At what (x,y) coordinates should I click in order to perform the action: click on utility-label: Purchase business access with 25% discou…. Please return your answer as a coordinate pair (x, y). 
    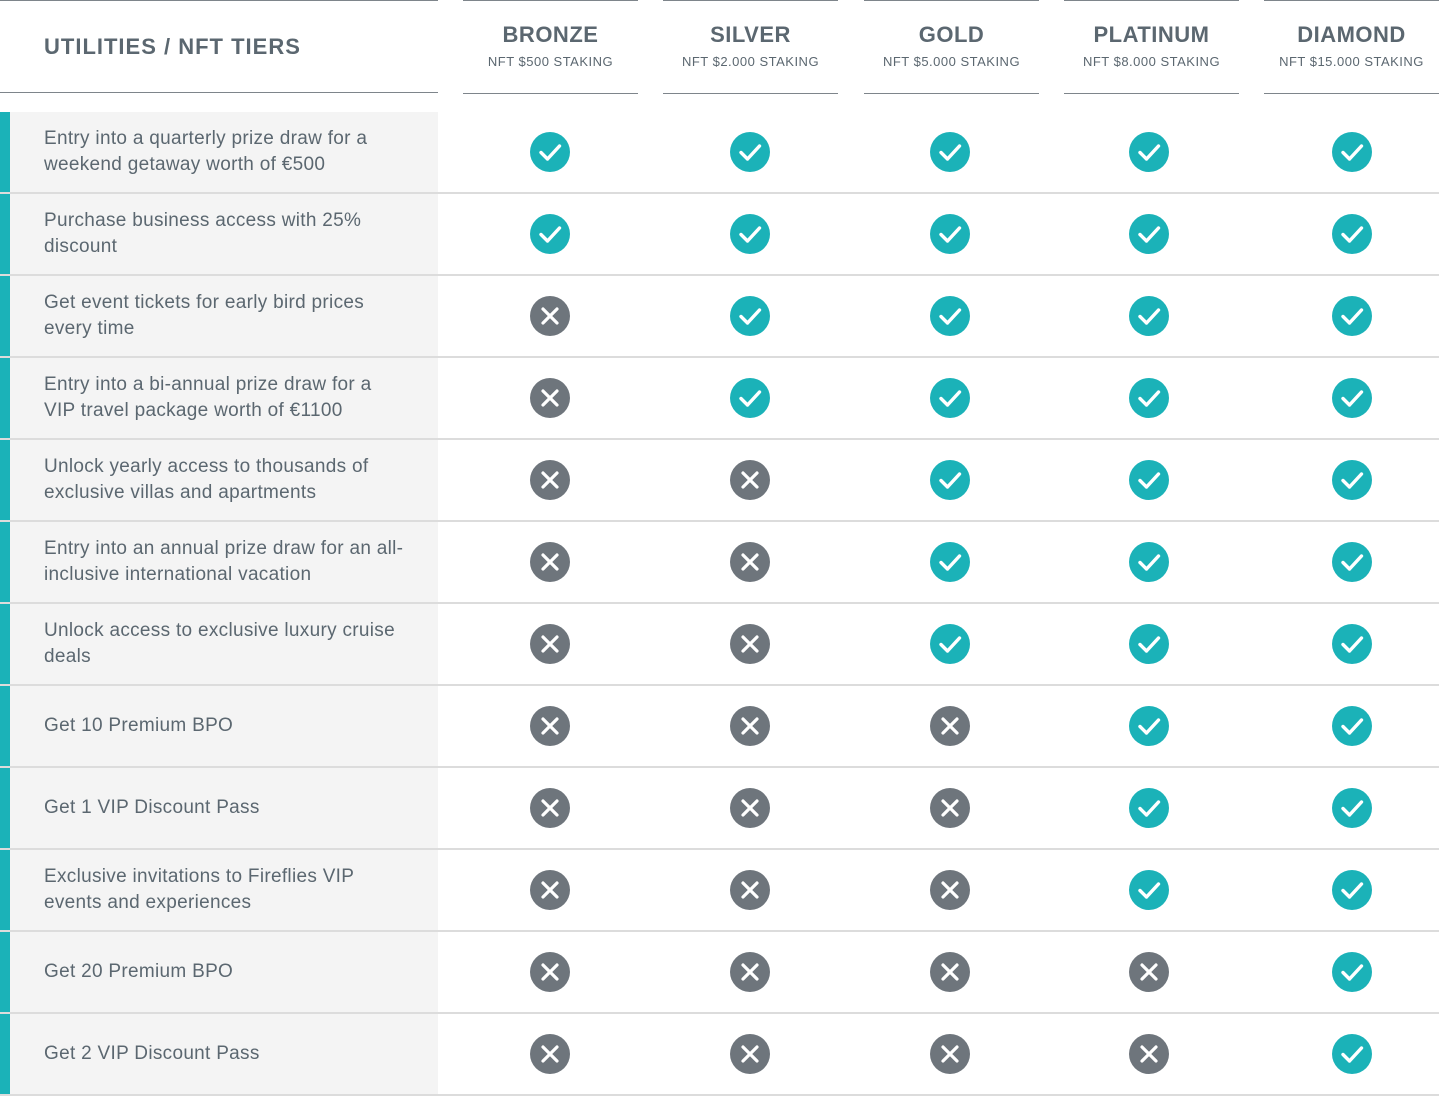
    Looking at the image, I should click on (203, 233).